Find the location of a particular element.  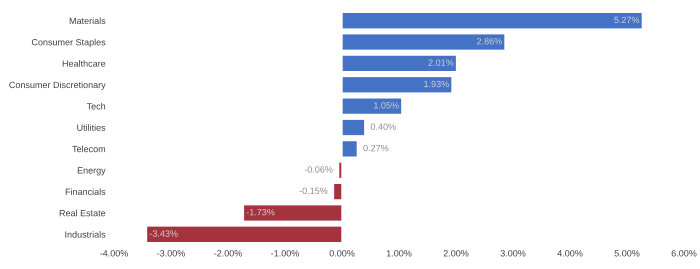

x-tick-label: 1.00% is located at coordinates (399, 253).